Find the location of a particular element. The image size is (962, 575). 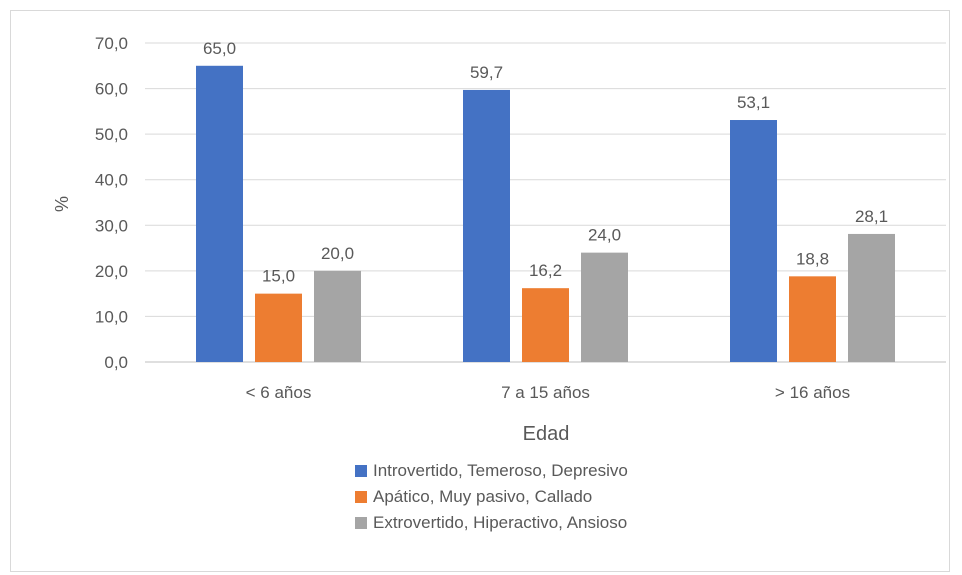

y-tick-label: 0,0 is located at coordinates (116, 362).